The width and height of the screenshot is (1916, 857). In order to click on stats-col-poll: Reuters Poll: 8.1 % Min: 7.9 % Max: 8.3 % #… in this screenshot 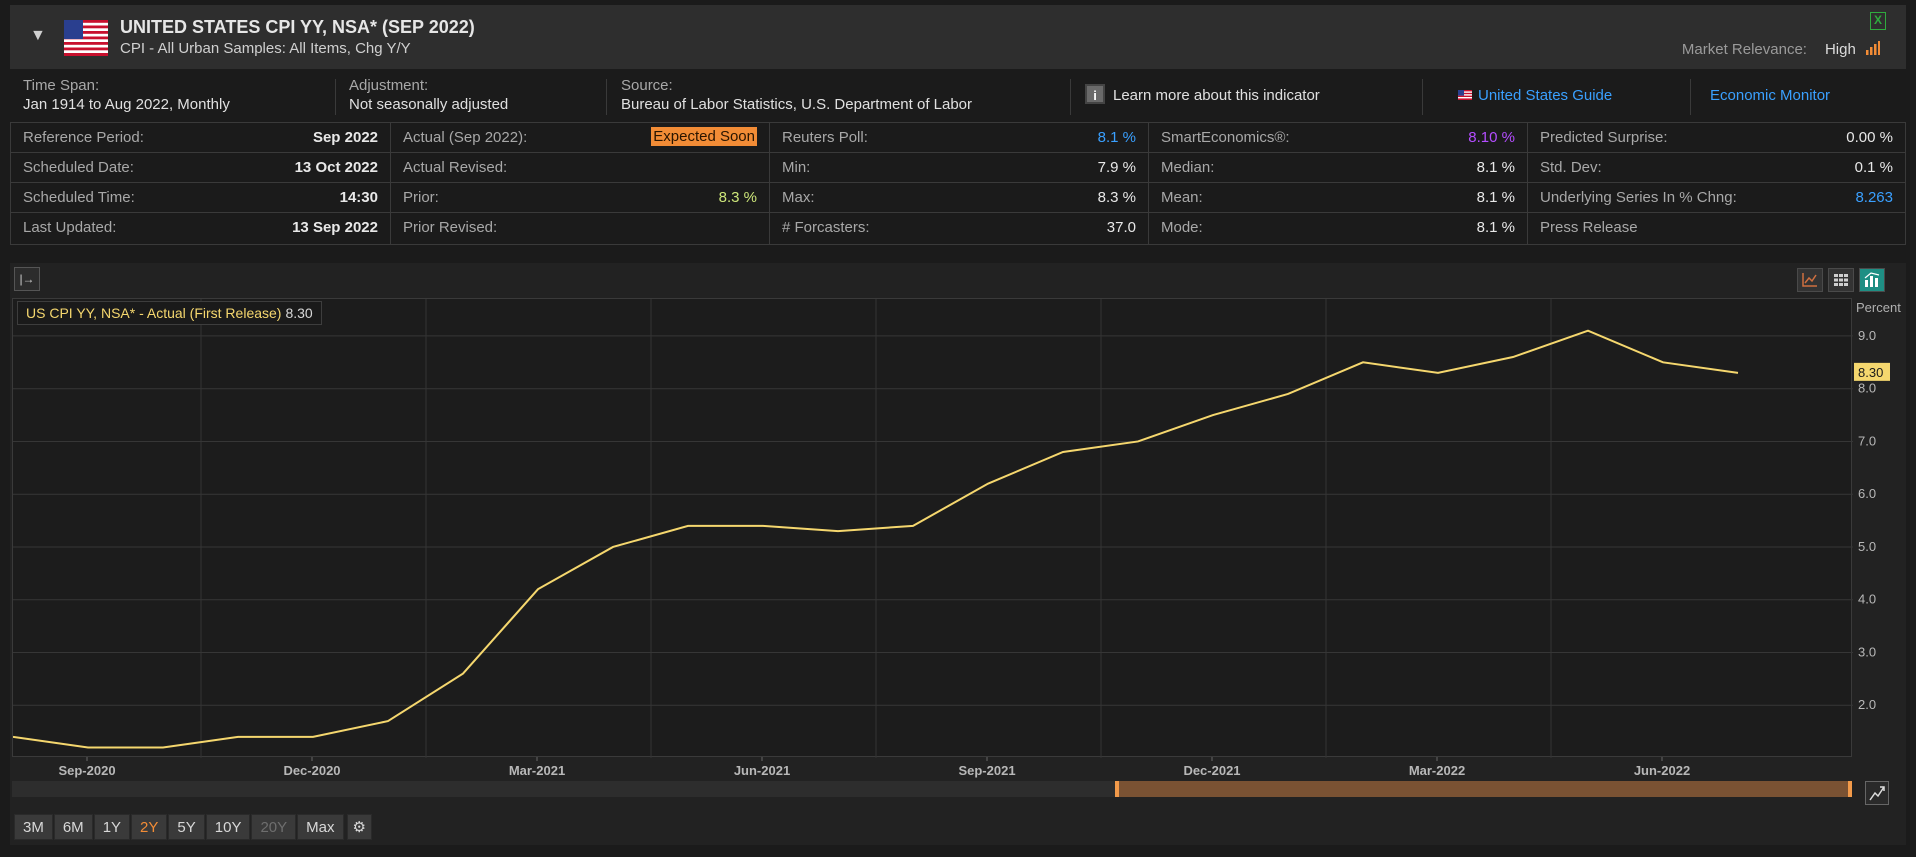, I will do `click(959, 183)`.